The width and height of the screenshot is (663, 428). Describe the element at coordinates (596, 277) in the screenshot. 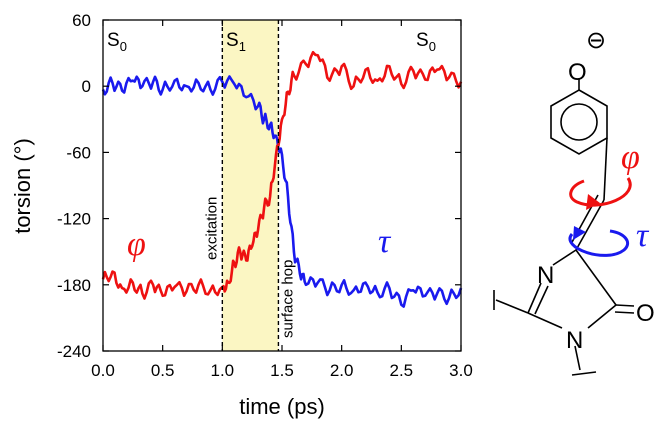

I see `bond-c5-c4` at that location.